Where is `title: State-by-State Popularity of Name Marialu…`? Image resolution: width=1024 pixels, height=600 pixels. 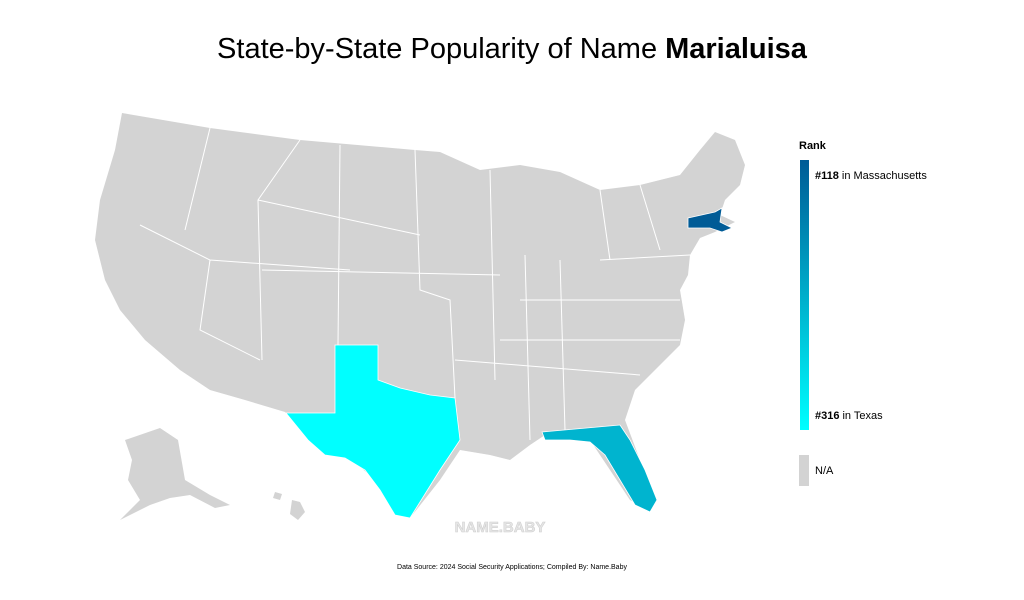
title: State-by-State Popularity of Name Marialu… is located at coordinates (512, 49).